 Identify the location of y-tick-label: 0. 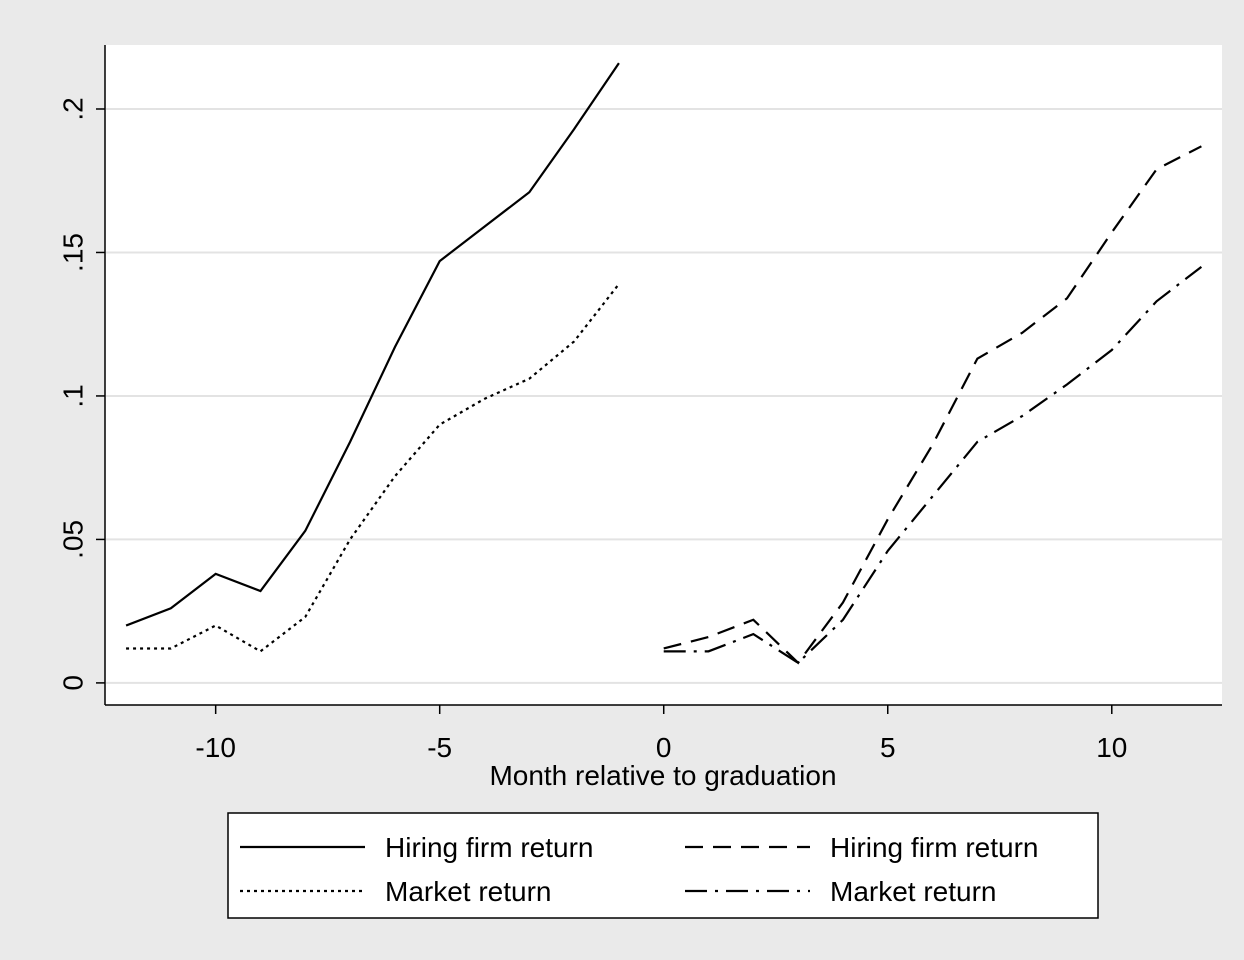
(72, 683).